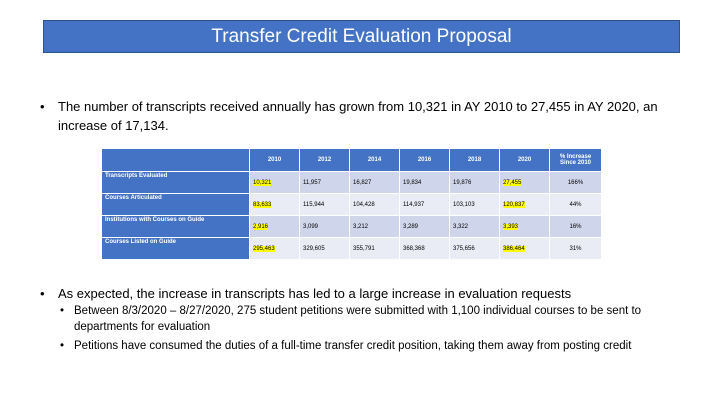 The height and width of the screenshot is (405, 720). What do you see at coordinates (261, 226) in the screenshot?
I see `highlighted-value: 2,916` at bounding box center [261, 226].